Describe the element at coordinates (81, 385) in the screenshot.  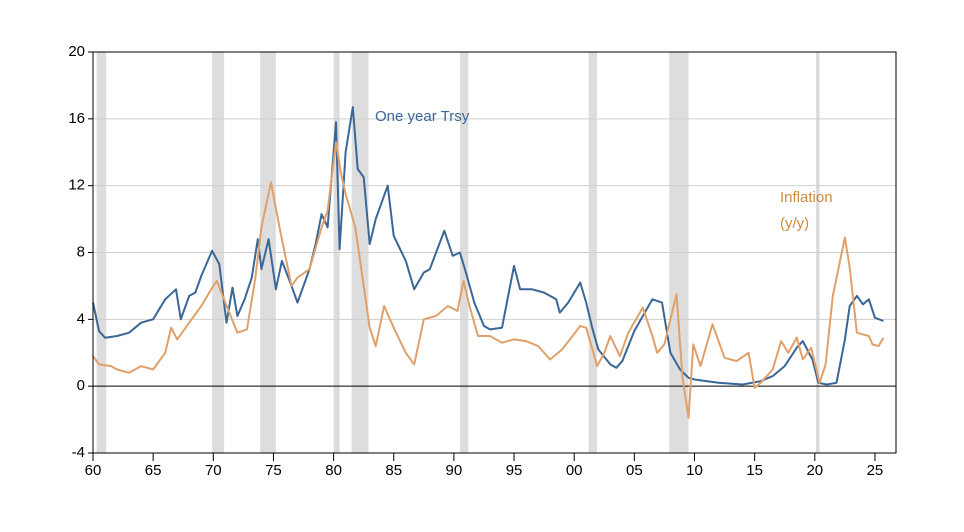
I see `y-tick-label: 0` at that location.